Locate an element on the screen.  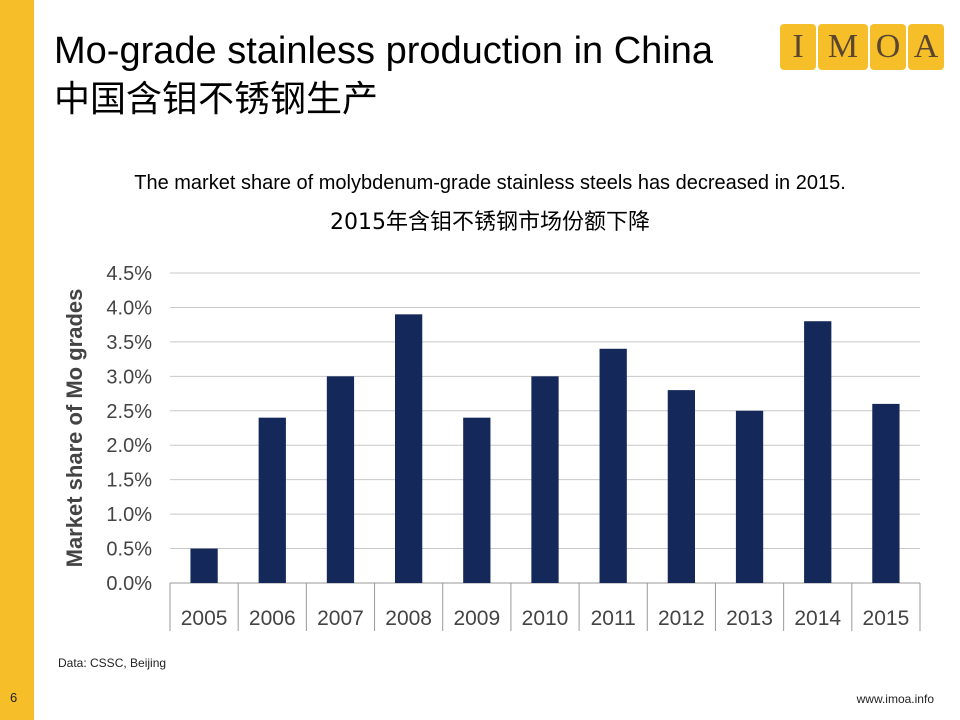
x-tick-label: 2011 is located at coordinates (613, 618).